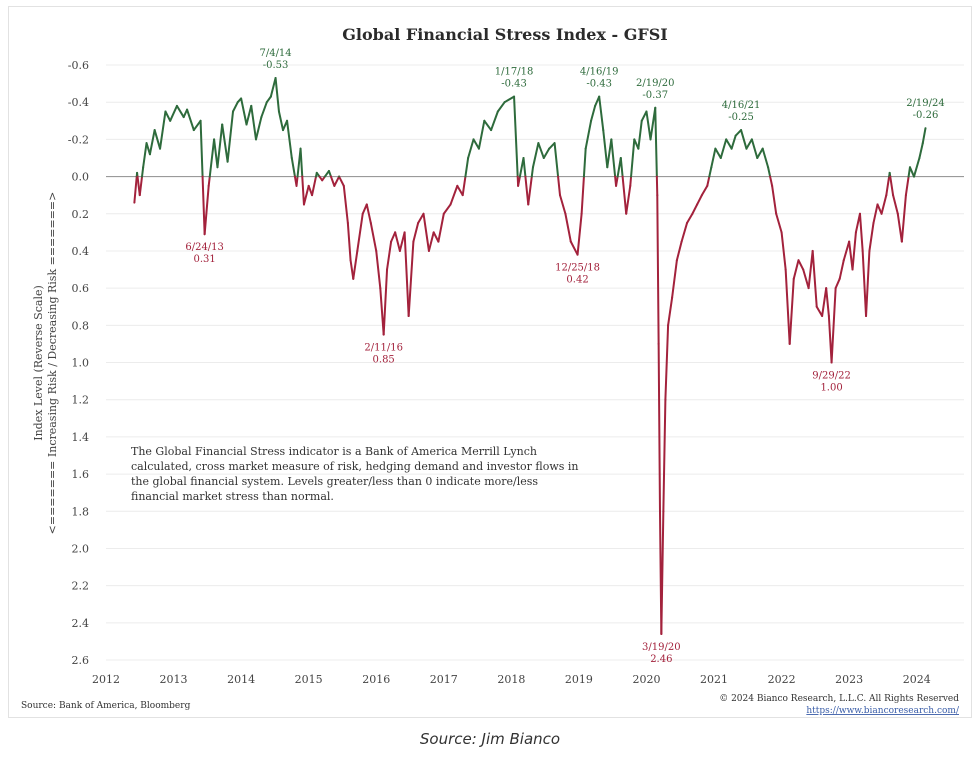 The height and width of the screenshot is (767, 980). I want to click on annotation-value: -0.53, so click(276, 65).